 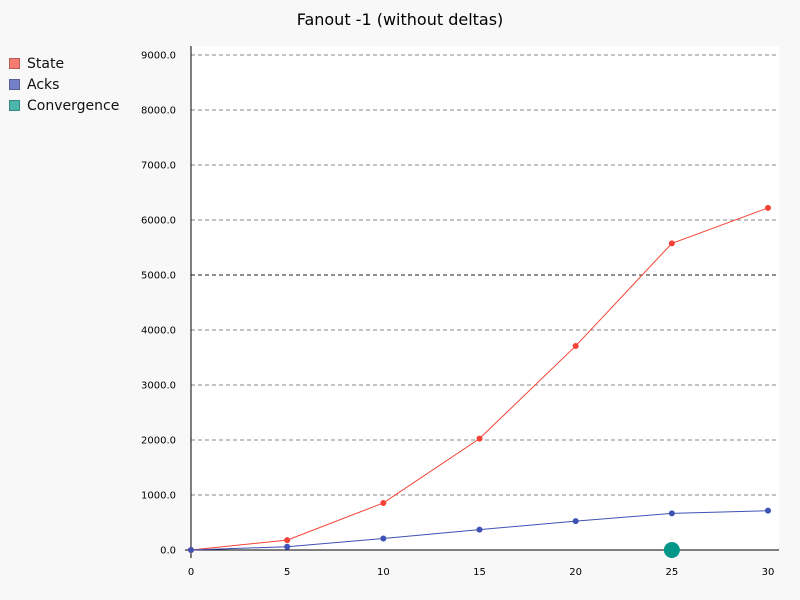 What do you see at coordinates (158, 221) in the screenshot?
I see `y-tick-label: 6000.0` at bounding box center [158, 221].